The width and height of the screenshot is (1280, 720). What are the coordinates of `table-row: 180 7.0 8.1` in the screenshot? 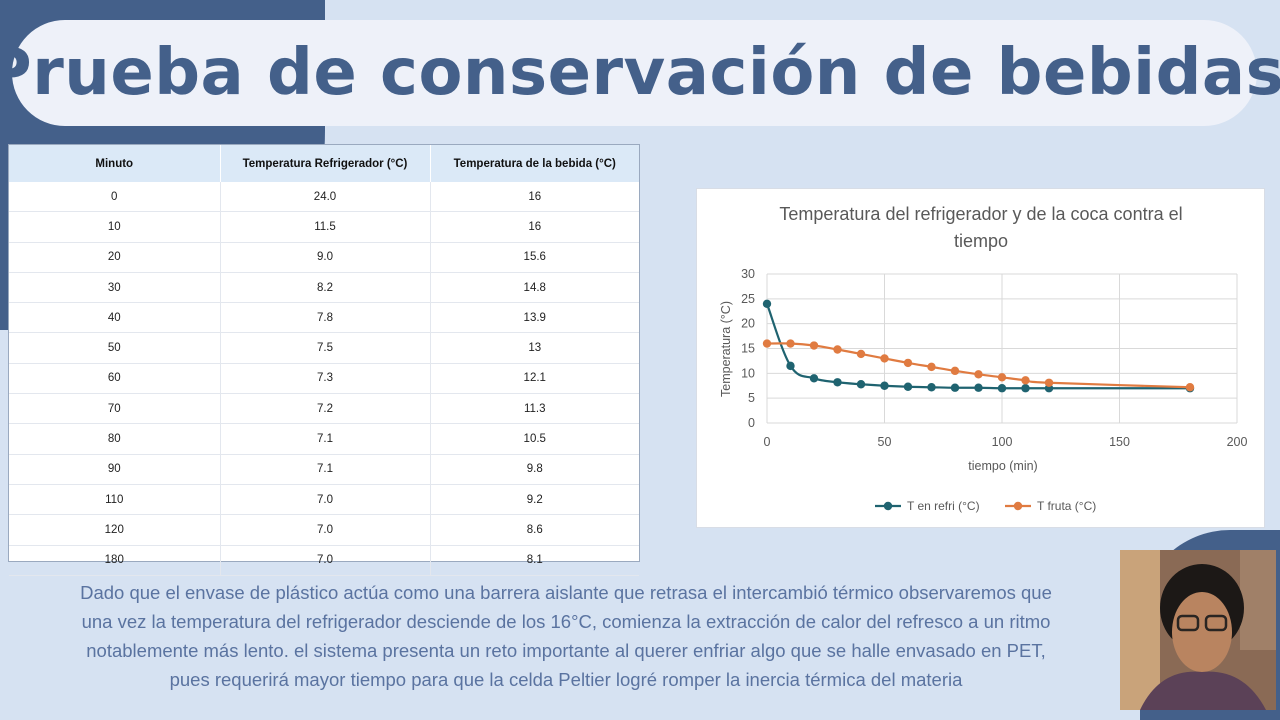 It's located at (324, 560).